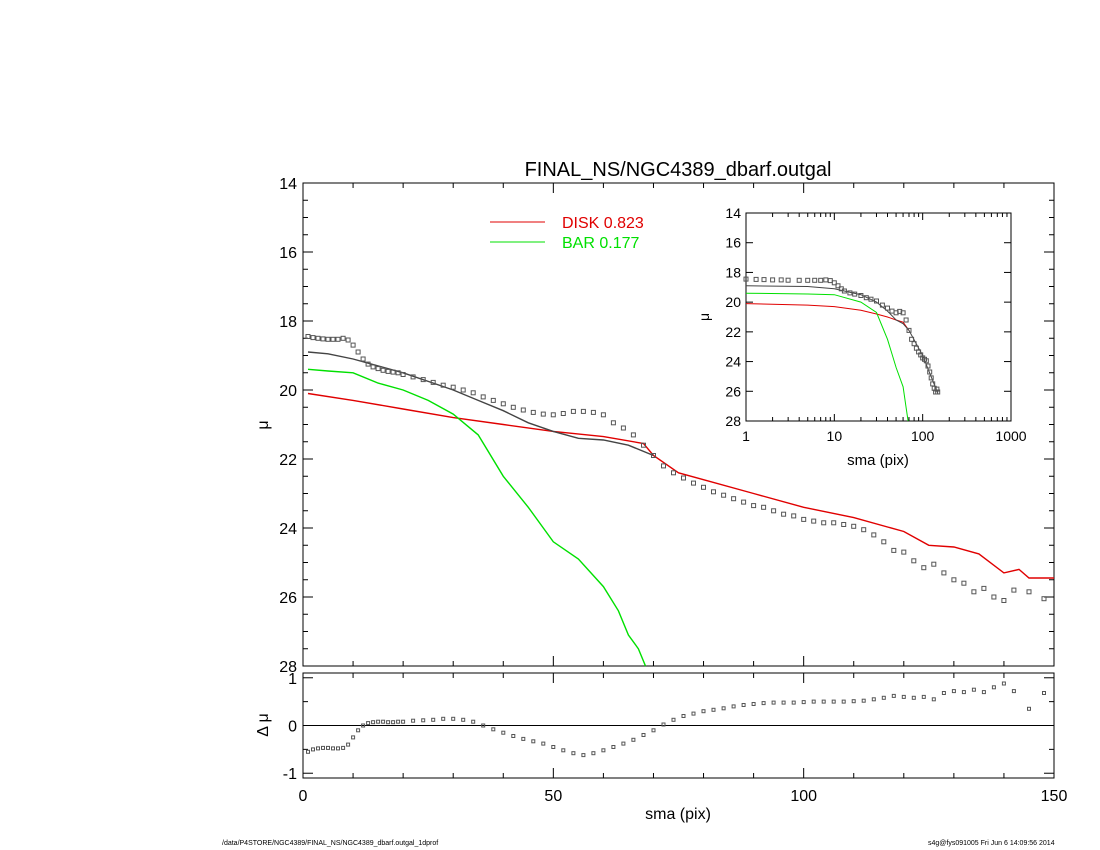 The width and height of the screenshot is (1100, 850). What do you see at coordinates (733, 302) in the screenshot?
I see `inset-y-tick-label: 20` at bounding box center [733, 302].